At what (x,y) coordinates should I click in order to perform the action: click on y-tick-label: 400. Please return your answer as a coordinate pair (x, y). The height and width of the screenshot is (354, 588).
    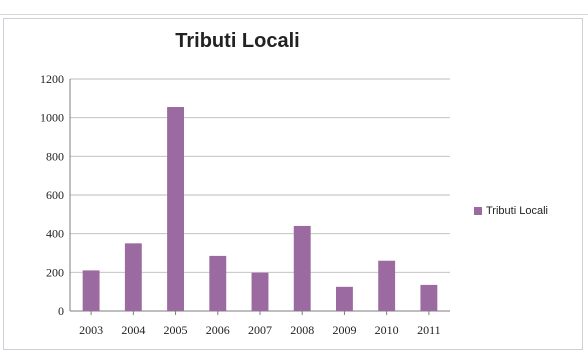
    Looking at the image, I should click on (55, 234).